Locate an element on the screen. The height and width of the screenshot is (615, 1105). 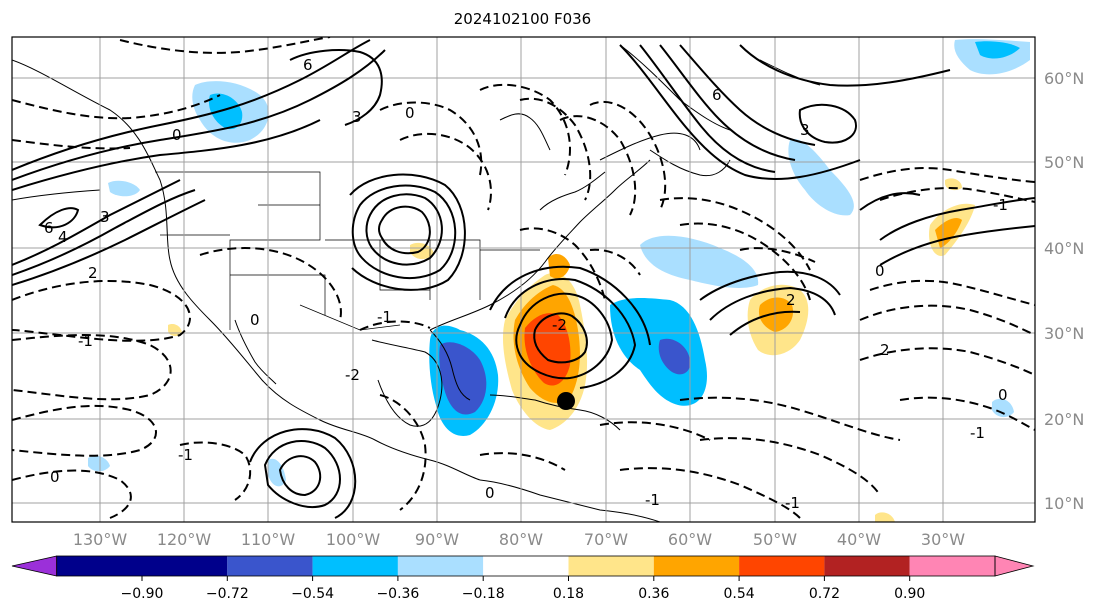
lon-label: 40°W is located at coordinates (859, 539).